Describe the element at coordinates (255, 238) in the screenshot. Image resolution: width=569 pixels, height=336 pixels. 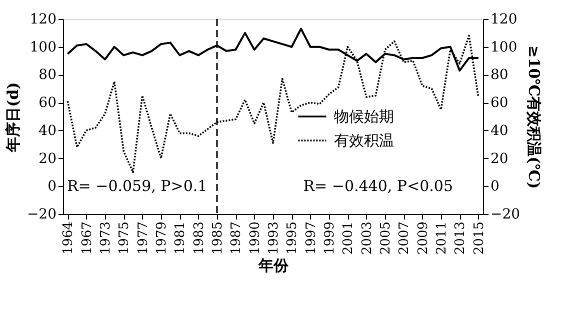
I see `x-tick-label: 1990` at that location.